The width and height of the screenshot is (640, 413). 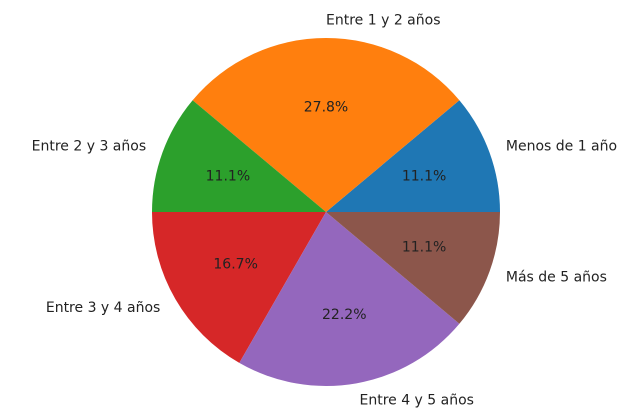 I want to click on percent-label: 16.7%, so click(x=235, y=264).